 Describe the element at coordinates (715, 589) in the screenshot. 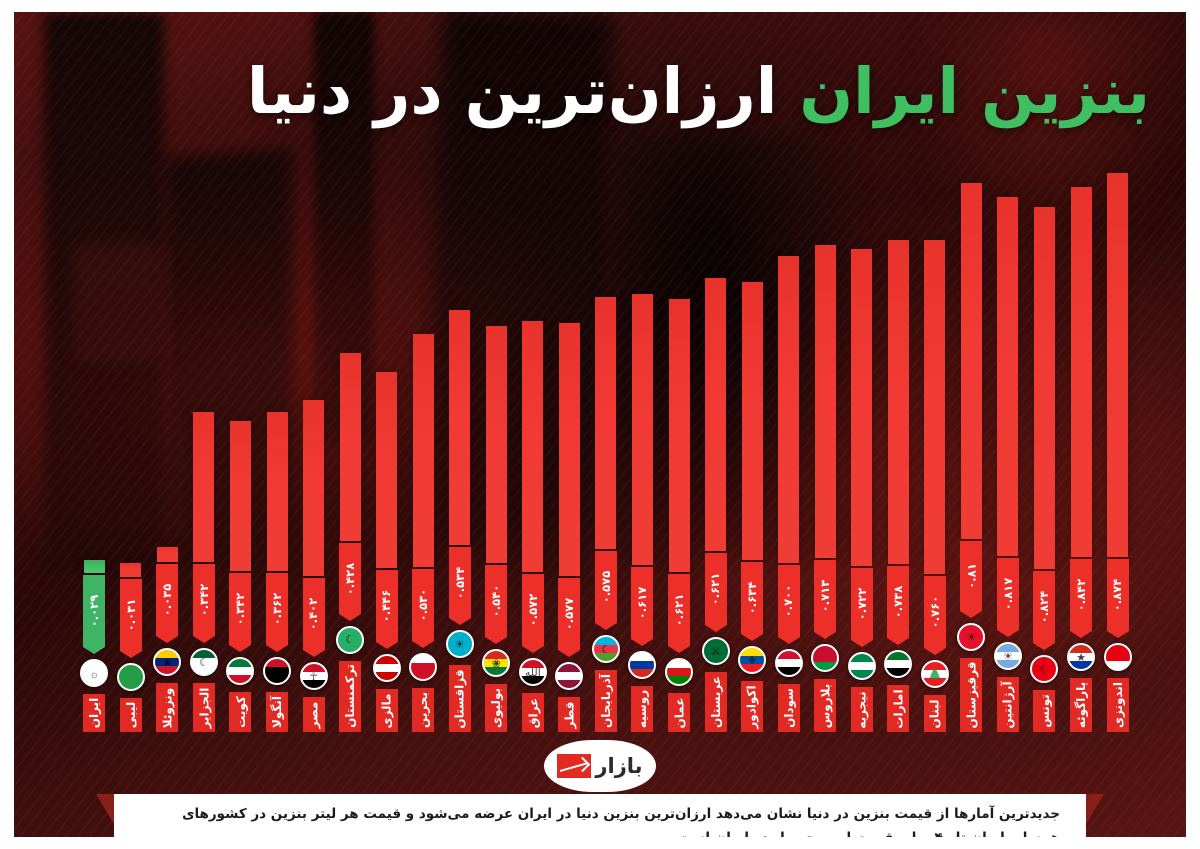

I see `value-label: ۰.۶۲۱` at that location.